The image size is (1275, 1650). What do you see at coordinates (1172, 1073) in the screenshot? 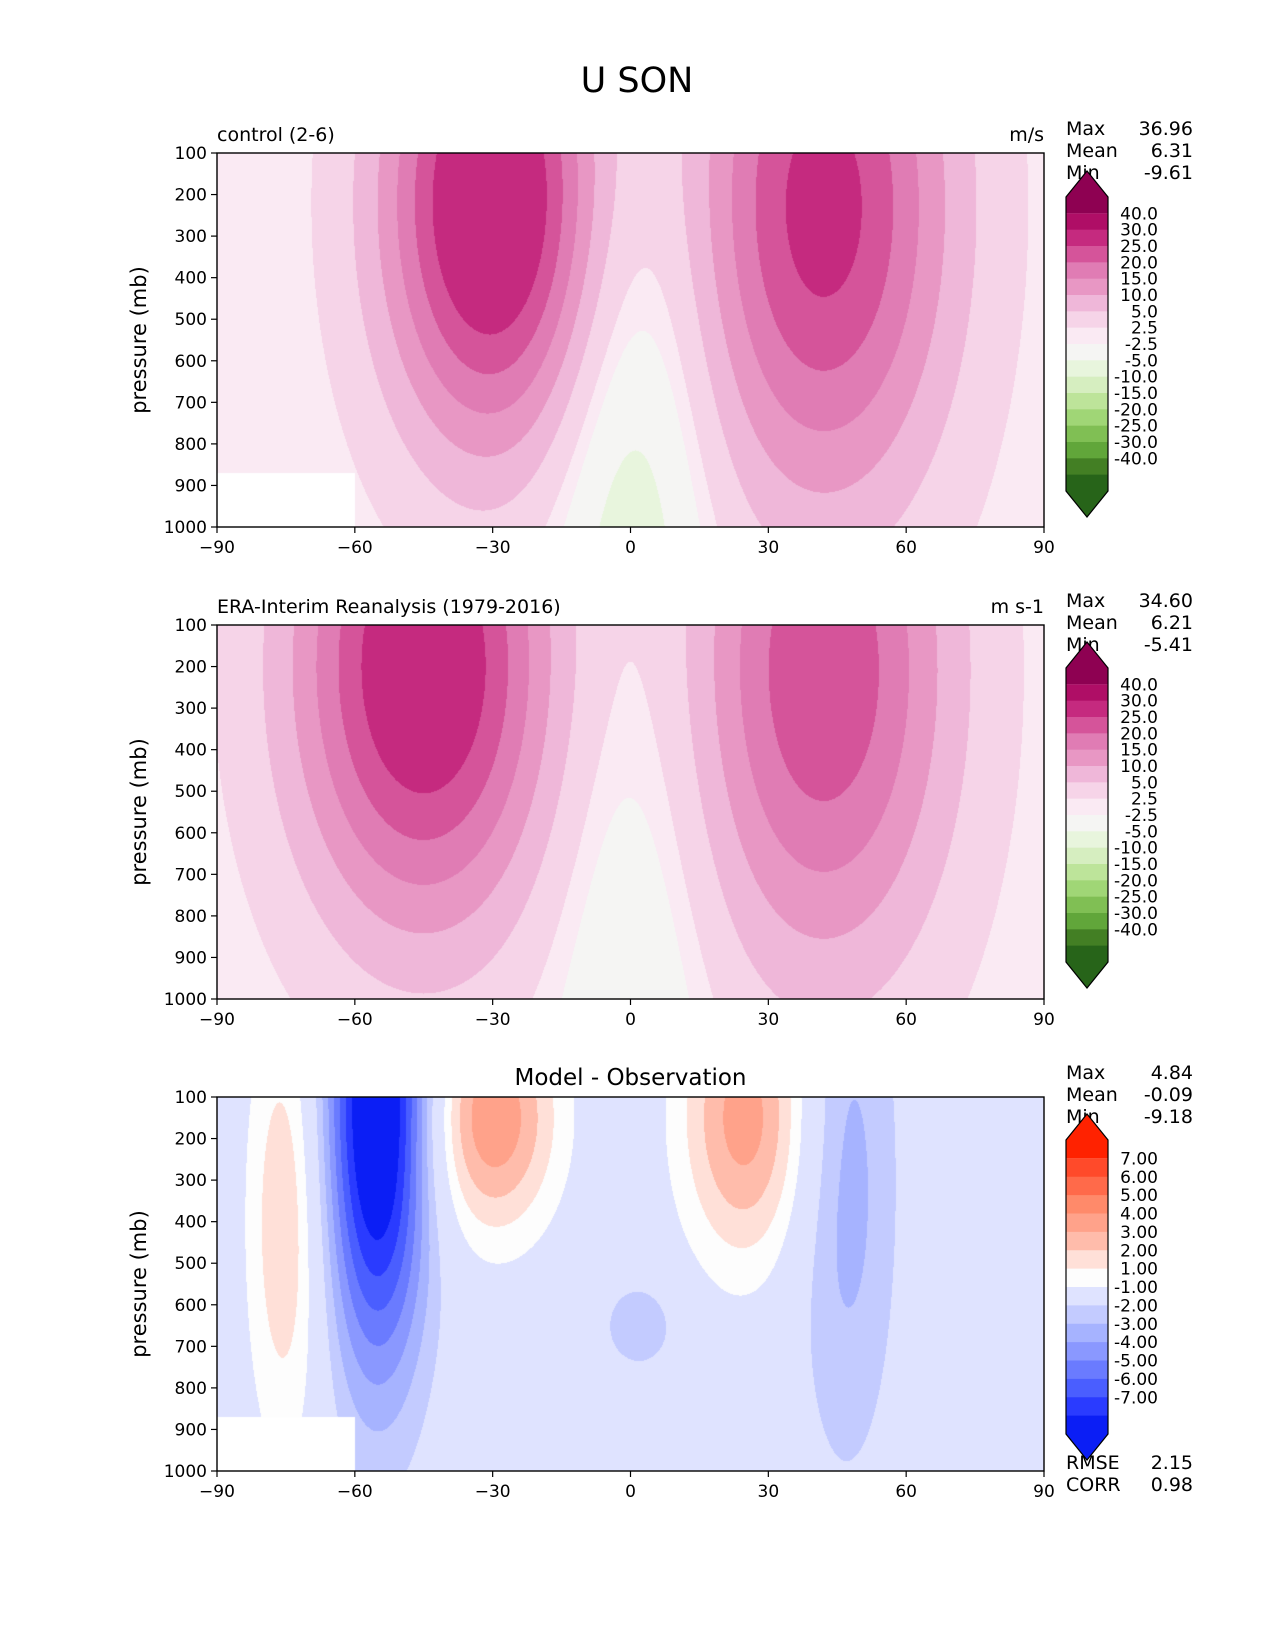
I see `stat-value: 4.84` at bounding box center [1172, 1073].